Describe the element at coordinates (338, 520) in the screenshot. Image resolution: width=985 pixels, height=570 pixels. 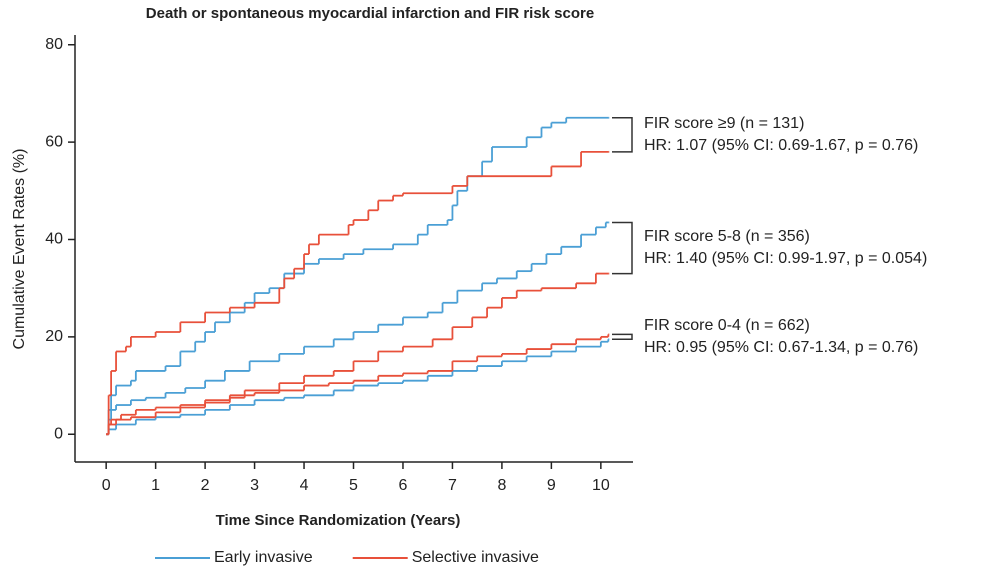
I see `x-axis-label: Time Since Randomization (Years)` at that location.